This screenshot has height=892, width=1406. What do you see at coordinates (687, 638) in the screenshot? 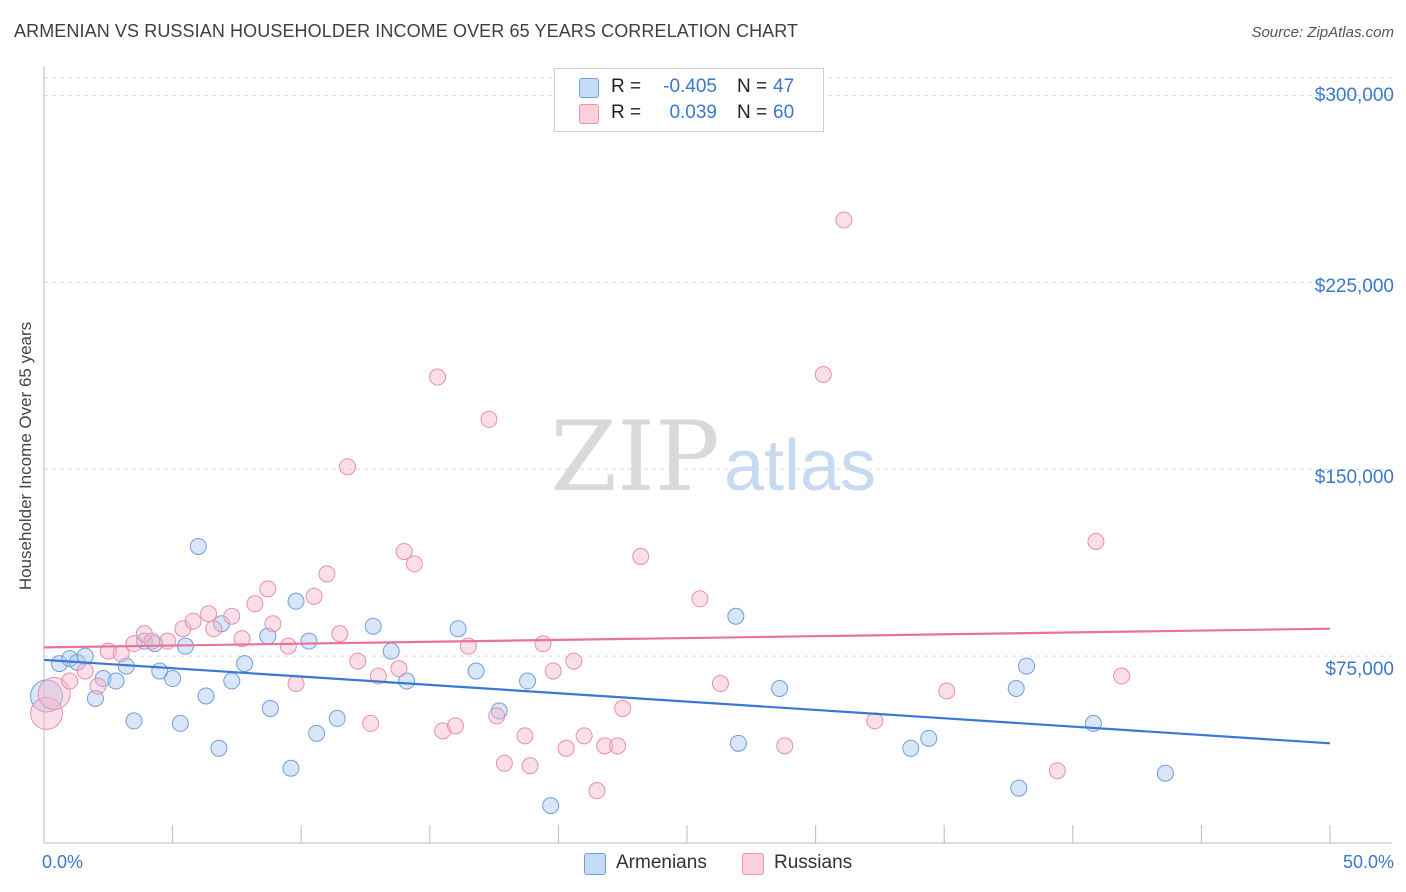
I see `russians-trend-line` at bounding box center [687, 638].